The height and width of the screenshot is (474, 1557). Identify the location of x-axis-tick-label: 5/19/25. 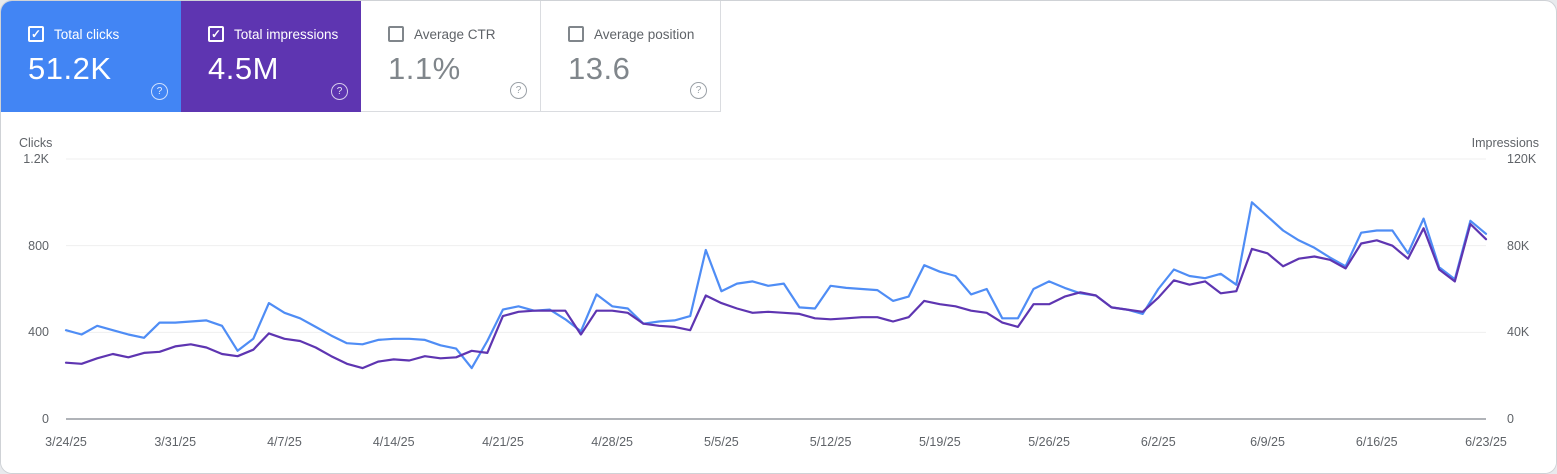
(939, 442).